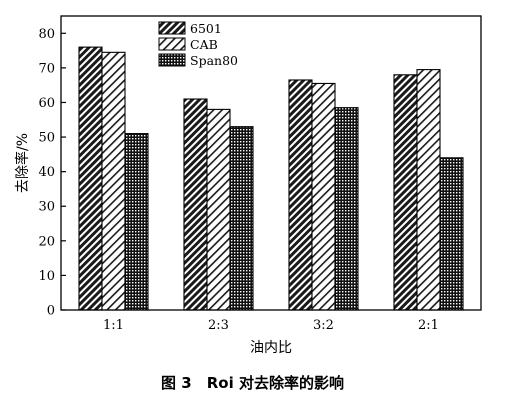 This screenshot has width=505, height=406. I want to click on legend-swatch-cab, so click(172, 44).